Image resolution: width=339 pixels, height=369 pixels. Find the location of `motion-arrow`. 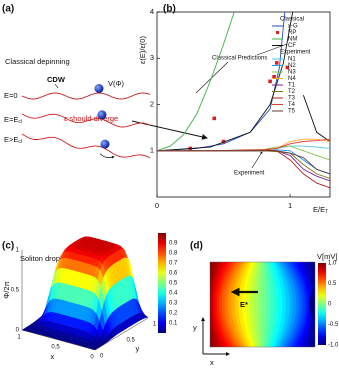

motion-arrow is located at coordinates (107, 156).